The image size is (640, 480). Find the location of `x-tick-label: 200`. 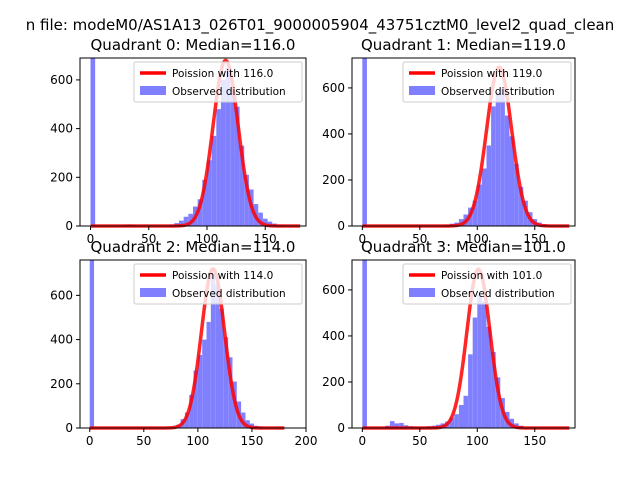

x-tick-label: 200 is located at coordinates (306, 441).